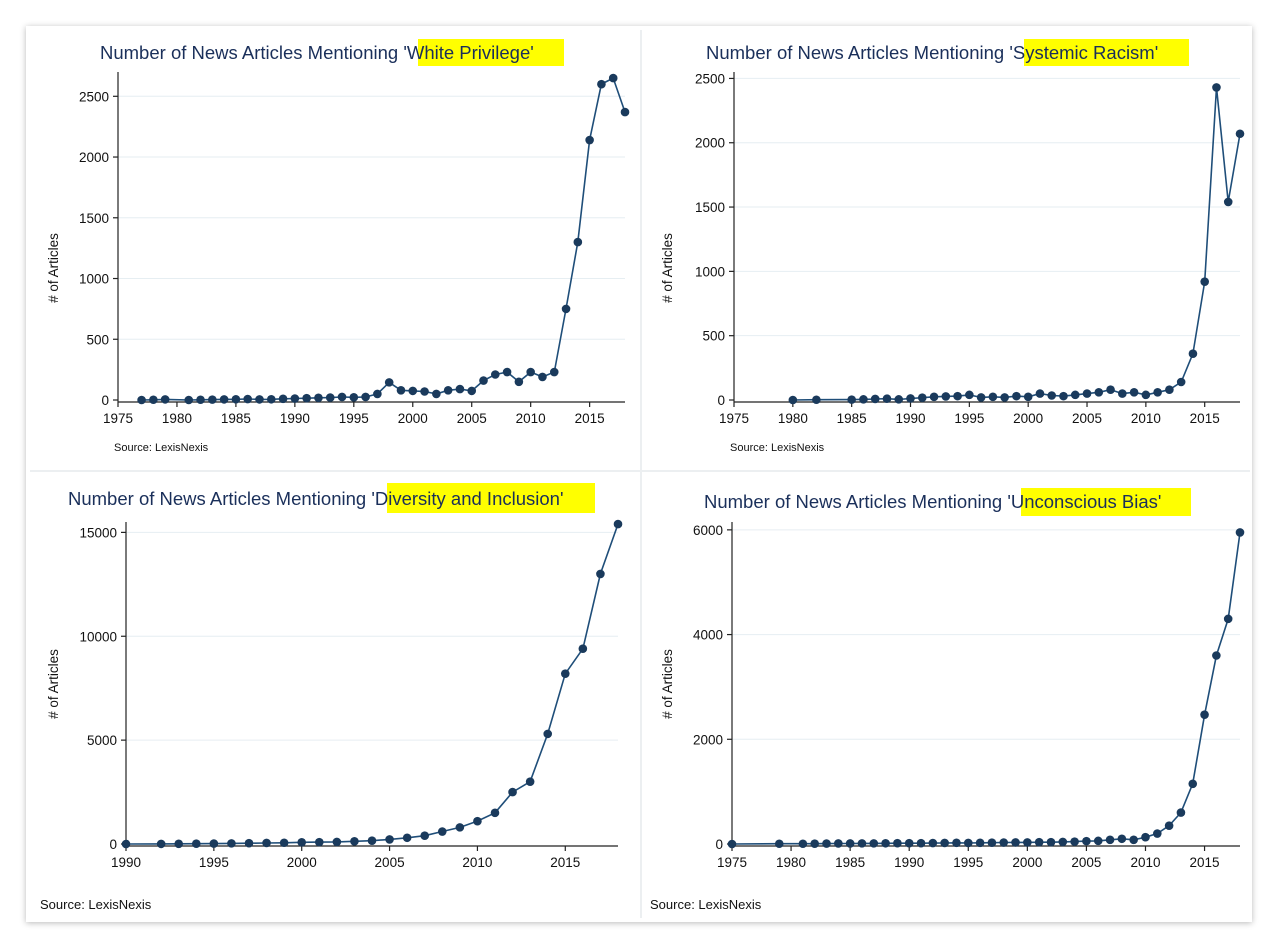 This screenshot has height=950, width=1280. I want to click on panel-divider-horizontal, so click(640, 471).